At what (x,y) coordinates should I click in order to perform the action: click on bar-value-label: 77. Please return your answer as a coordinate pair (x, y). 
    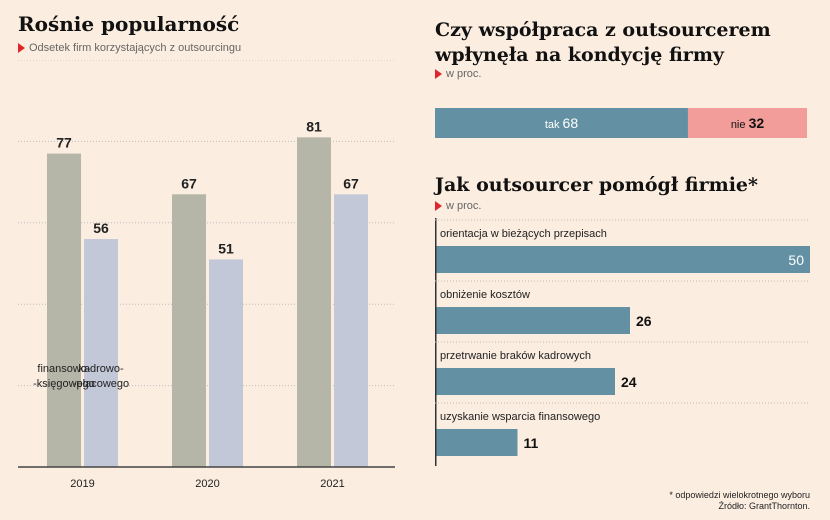
    Looking at the image, I should click on (64, 143).